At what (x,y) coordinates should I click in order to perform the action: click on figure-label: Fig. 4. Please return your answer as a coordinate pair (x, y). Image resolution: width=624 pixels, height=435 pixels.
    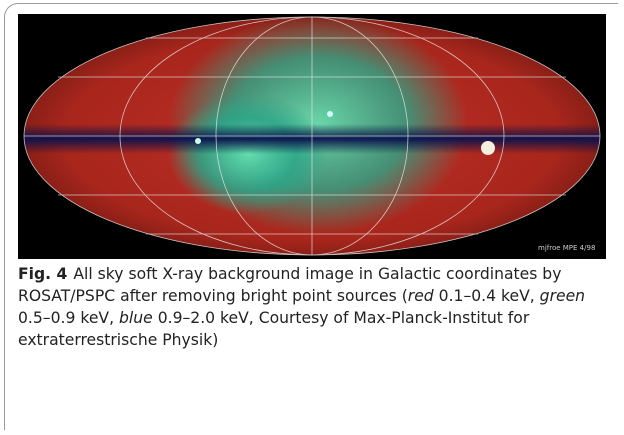
    Looking at the image, I should click on (43, 274).